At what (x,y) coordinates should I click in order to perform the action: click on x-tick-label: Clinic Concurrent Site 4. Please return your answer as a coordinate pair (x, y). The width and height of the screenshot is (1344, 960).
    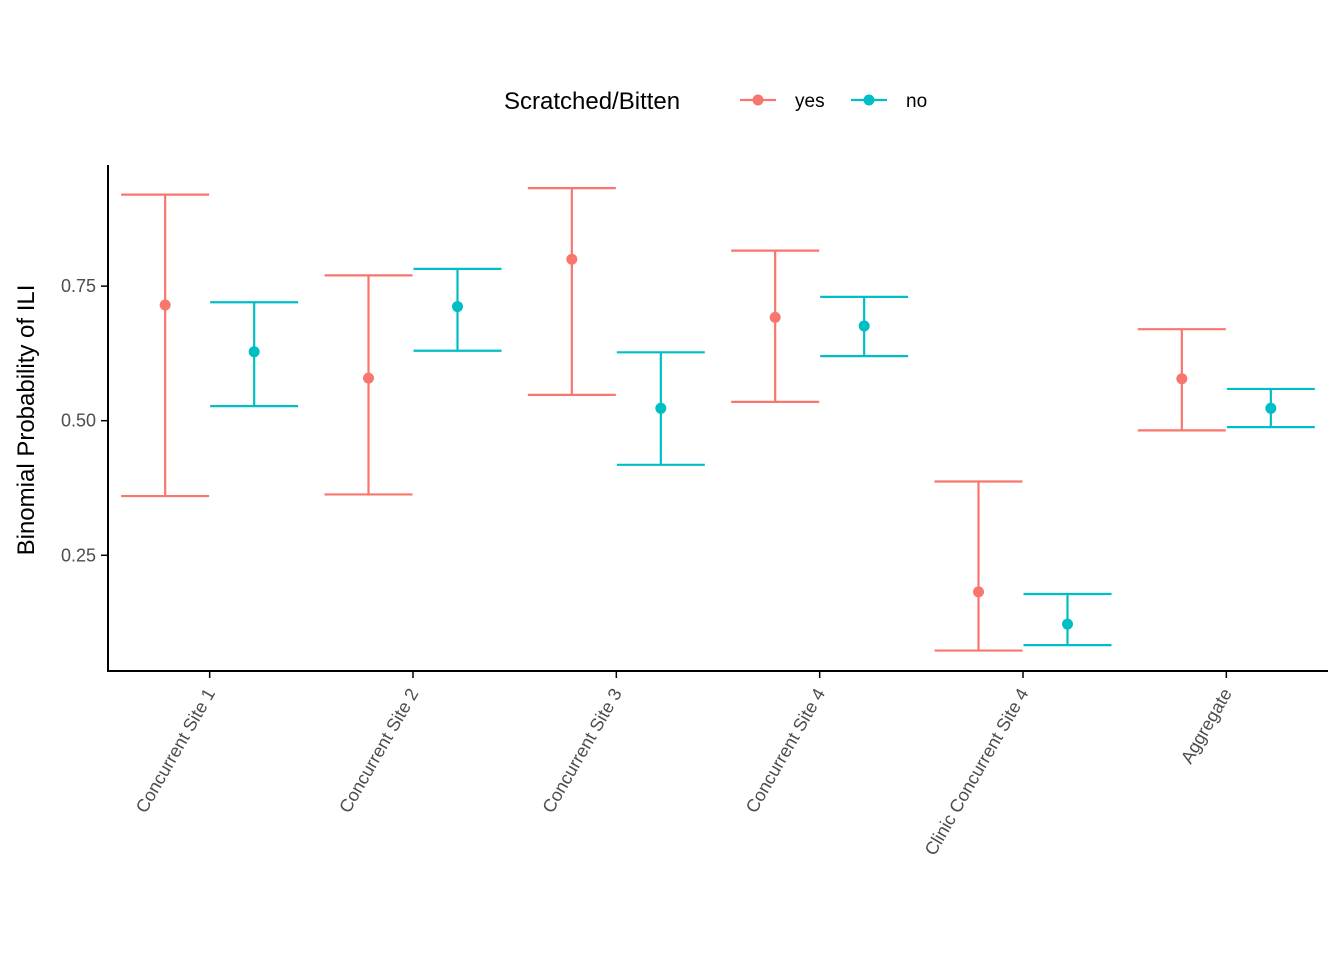
    Looking at the image, I should click on (977, 772).